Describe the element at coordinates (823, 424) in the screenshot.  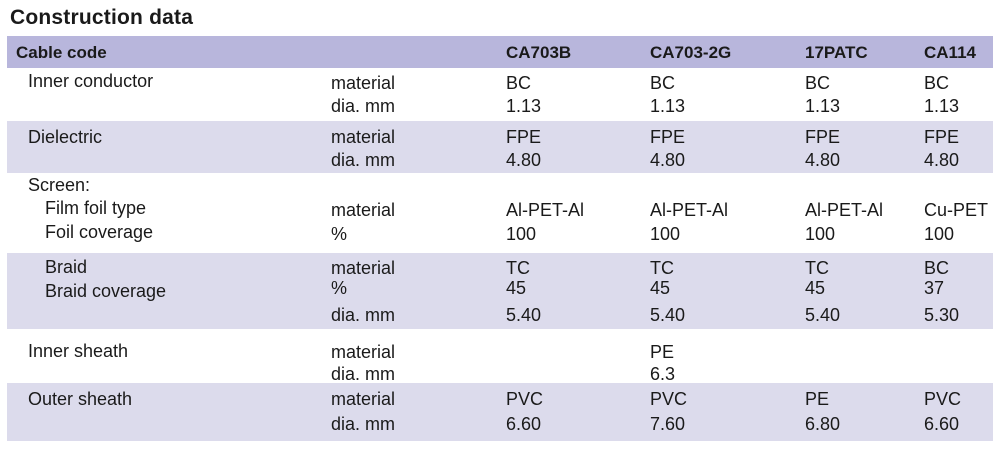
I see `cell: 6.80` at that location.